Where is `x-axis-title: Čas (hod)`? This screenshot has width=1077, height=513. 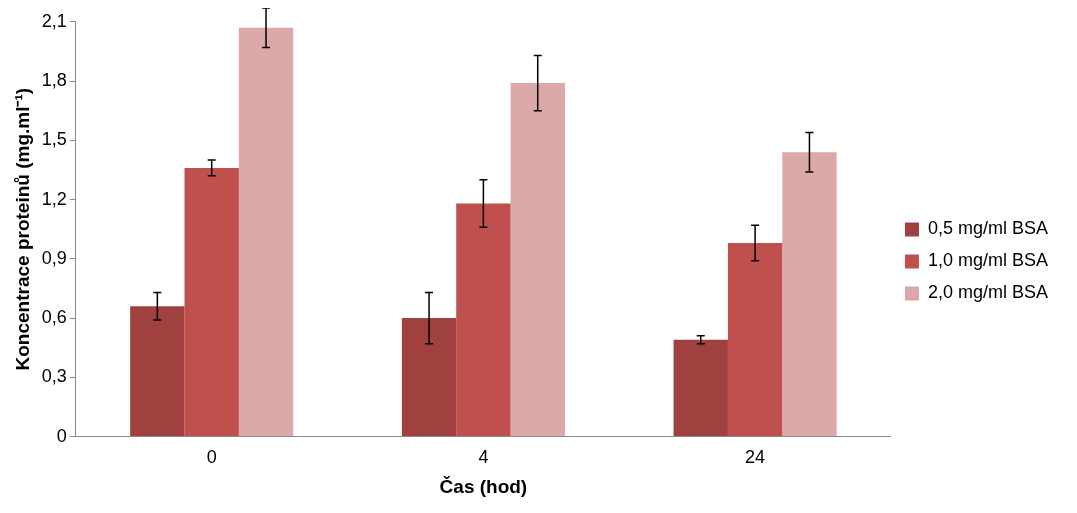
x-axis-title: Čas (hod) is located at coordinates (483, 486).